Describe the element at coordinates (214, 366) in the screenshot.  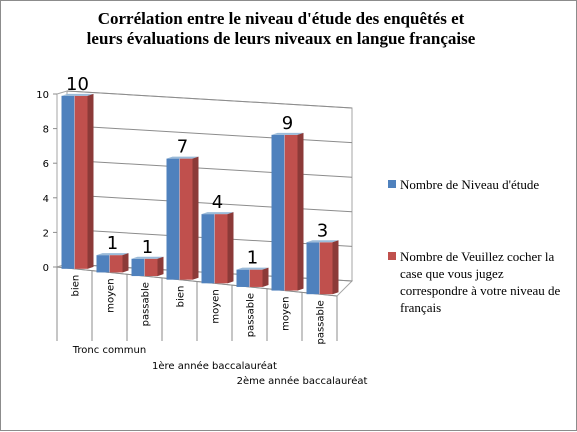
I see `group-label-1: 1ère année baccalauréat` at that location.